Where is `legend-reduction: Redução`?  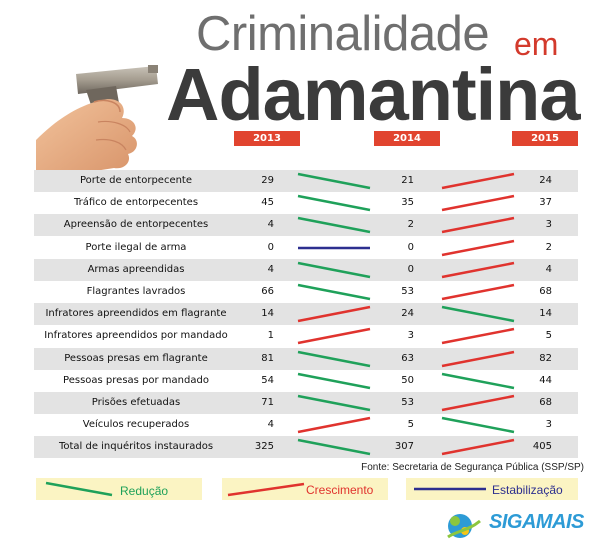 legend-reduction: Redução is located at coordinates (119, 489).